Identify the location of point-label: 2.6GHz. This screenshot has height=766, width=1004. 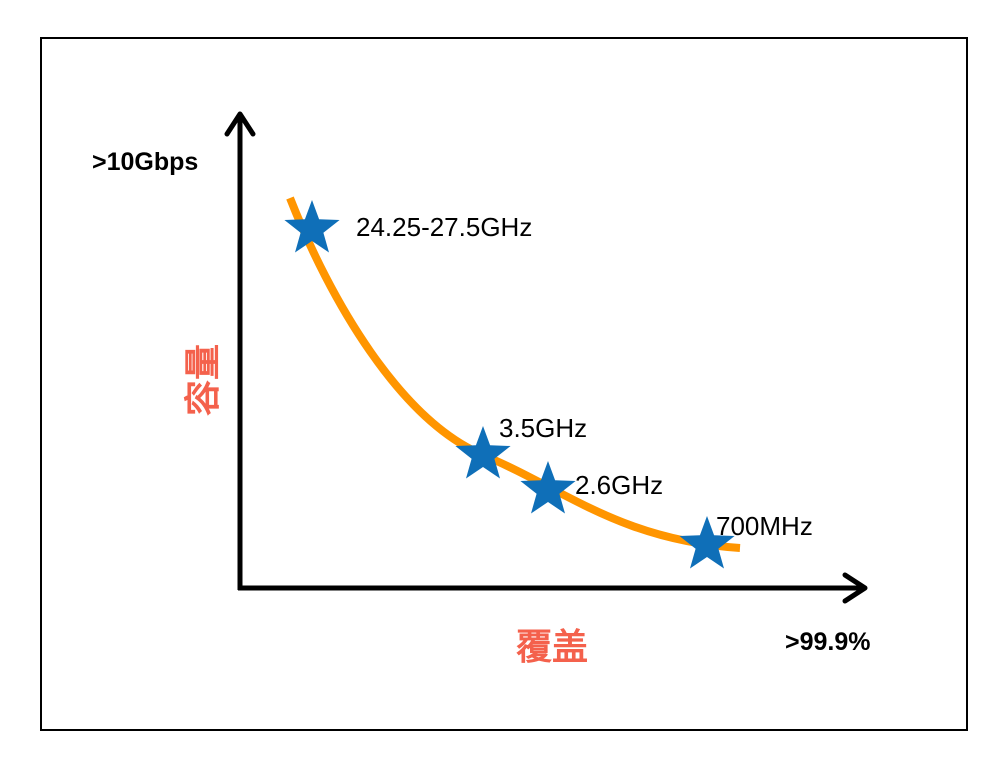
(619, 485).